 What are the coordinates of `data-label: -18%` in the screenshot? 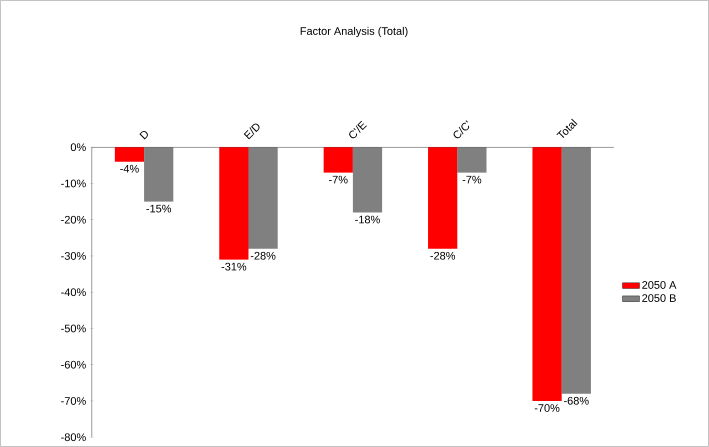 It's located at (367, 220).